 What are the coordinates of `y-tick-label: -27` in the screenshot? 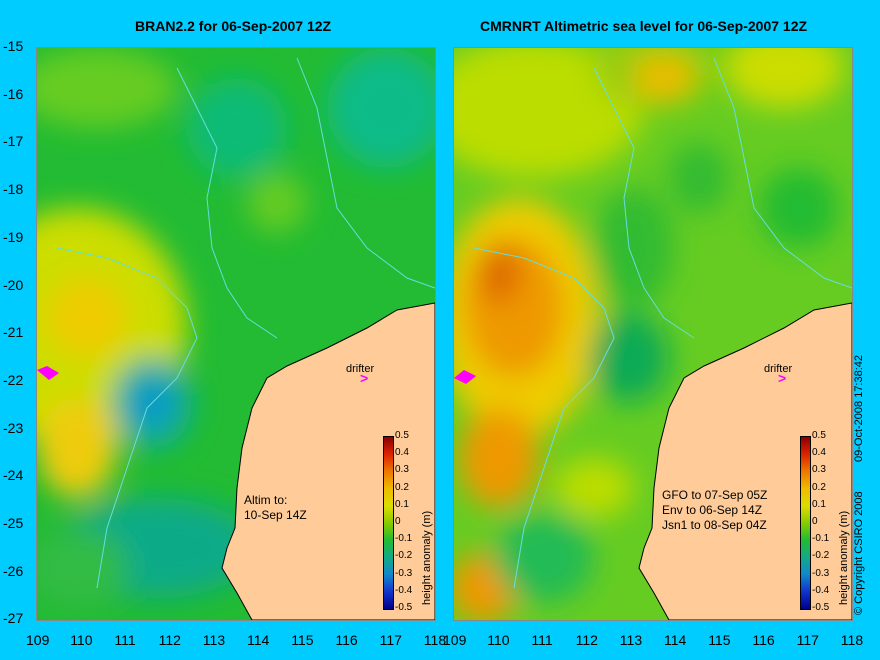 It's located at (13, 618).